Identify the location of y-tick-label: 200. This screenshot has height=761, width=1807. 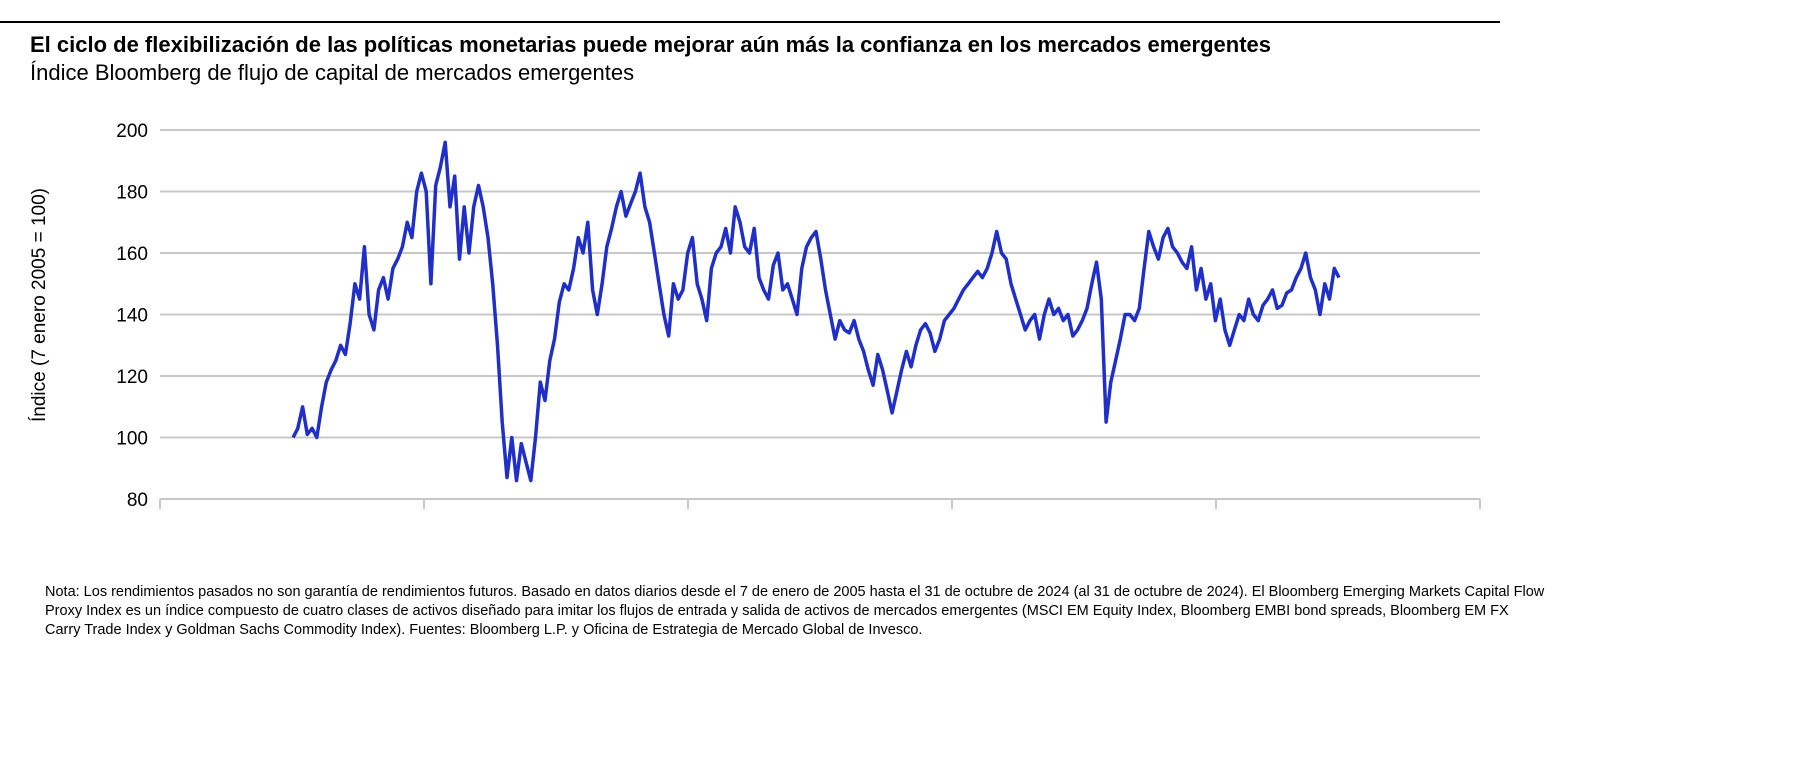
(132, 131).